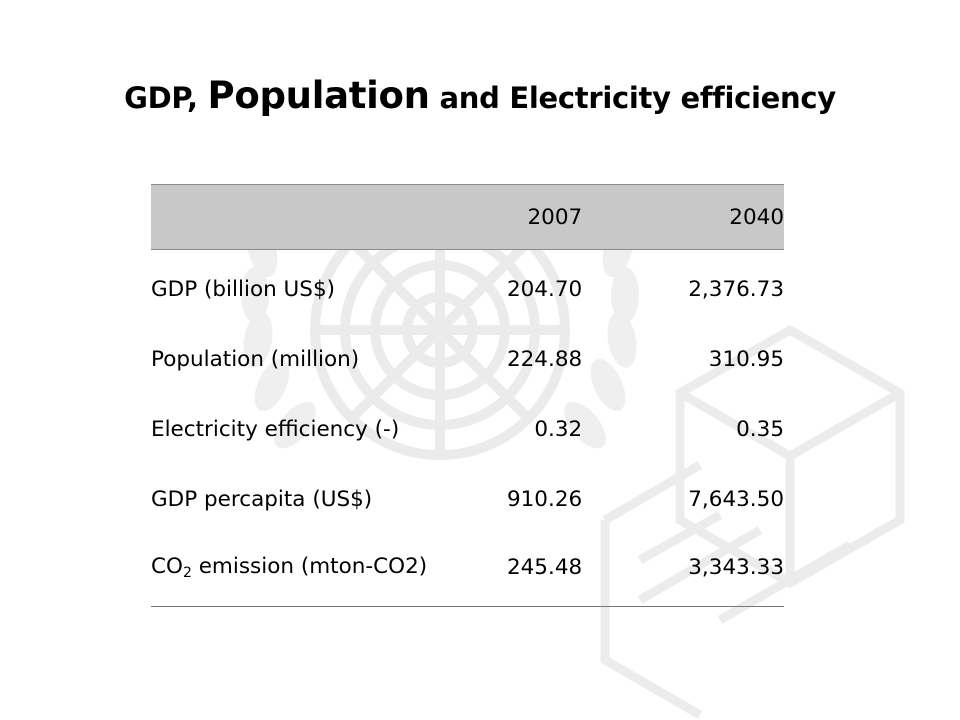 The height and width of the screenshot is (720, 960). Describe the element at coordinates (166, 98) in the screenshot. I see `title-part-gdp: GDP,` at that location.